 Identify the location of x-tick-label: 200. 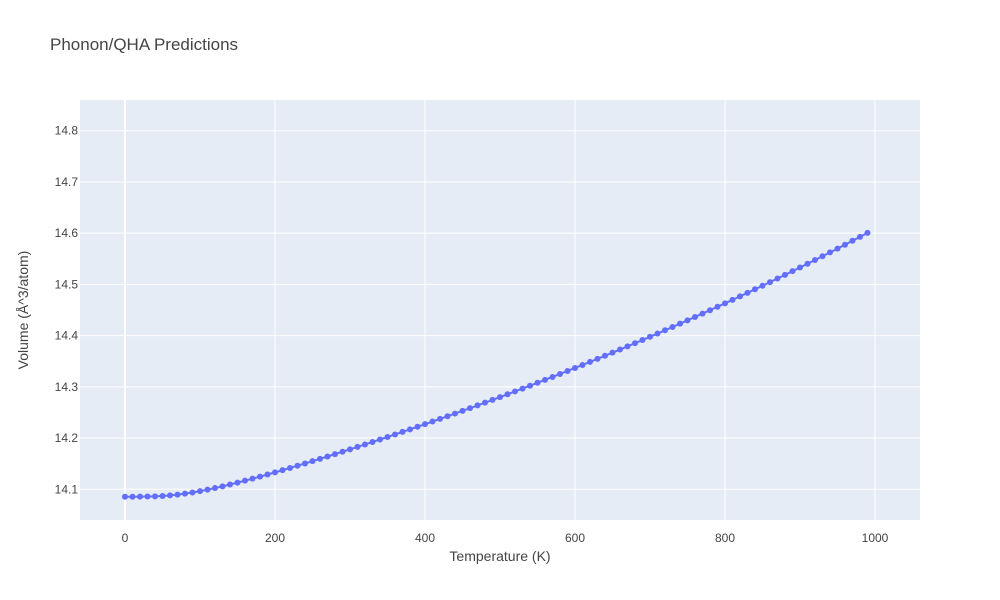
(275, 538).